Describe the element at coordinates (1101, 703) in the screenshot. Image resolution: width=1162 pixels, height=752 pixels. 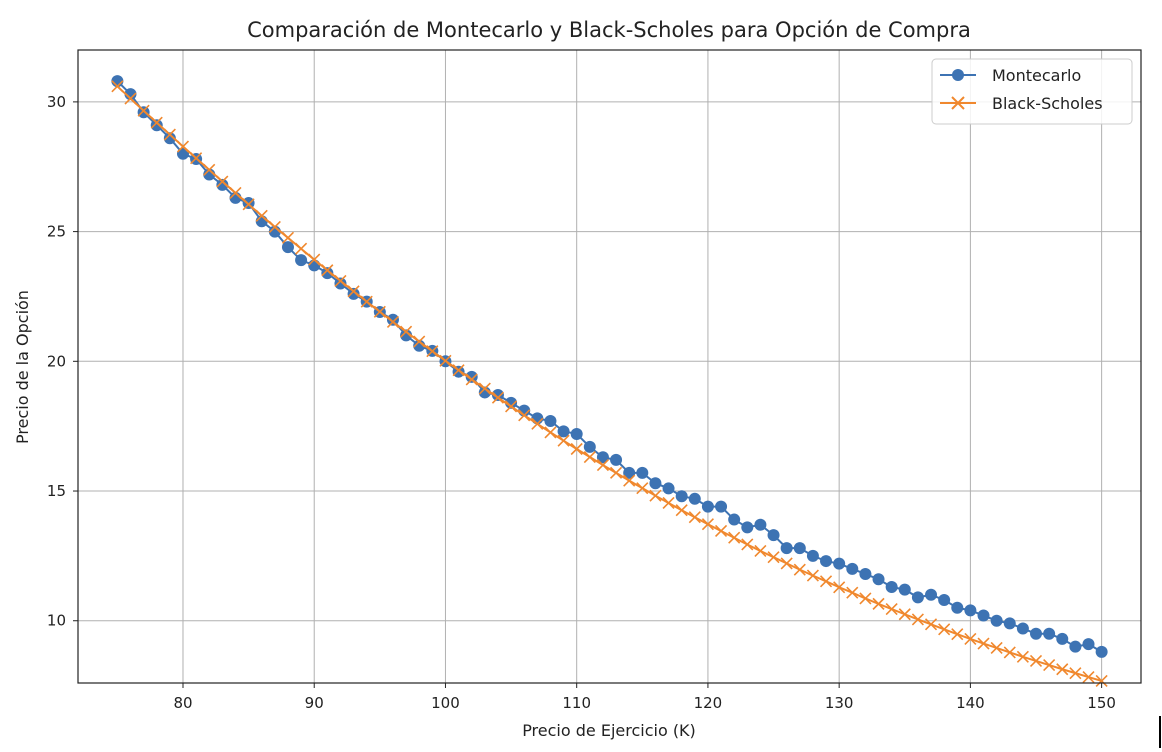
I see `x-tick-label: 150` at that location.